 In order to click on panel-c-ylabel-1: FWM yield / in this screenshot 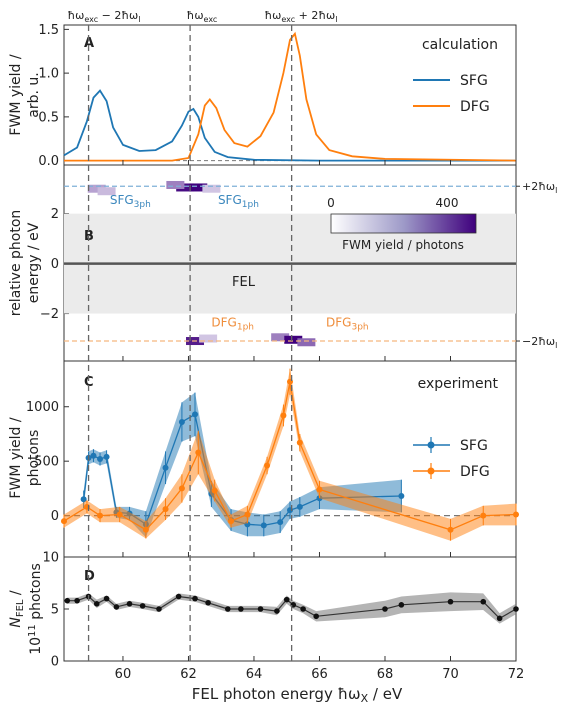, I will do `click(16, 457)`.